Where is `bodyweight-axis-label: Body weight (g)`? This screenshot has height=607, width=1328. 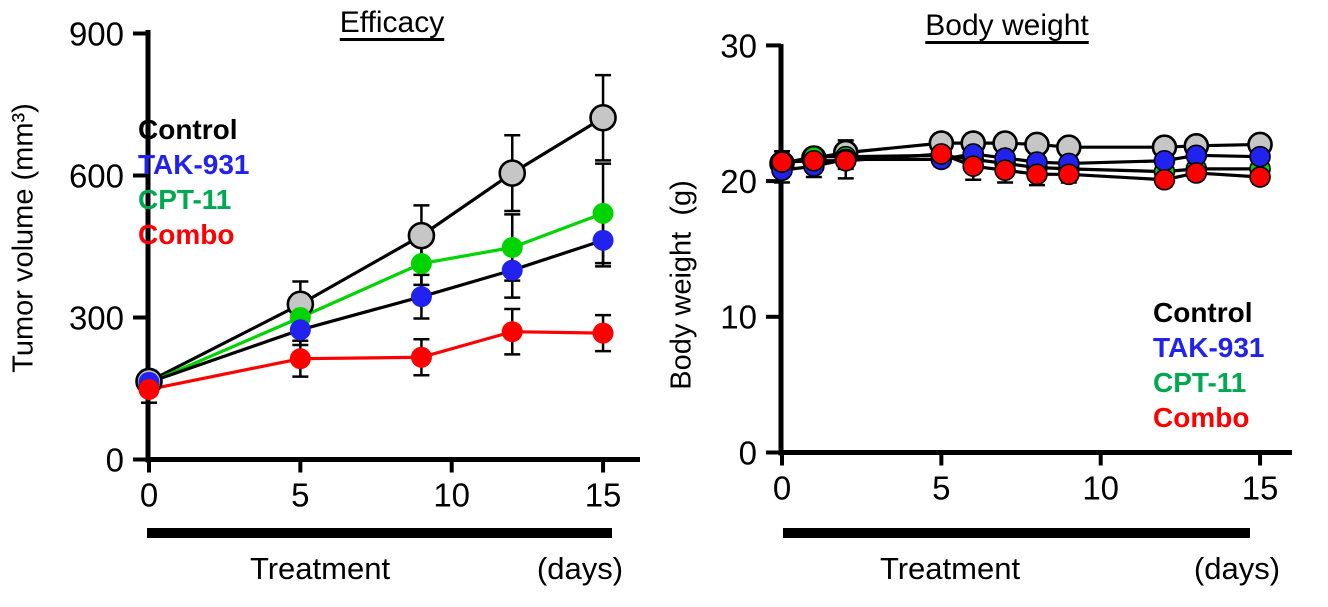 bodyweight-axis-label: Body weight (g) is located at coordinates (681, 285).